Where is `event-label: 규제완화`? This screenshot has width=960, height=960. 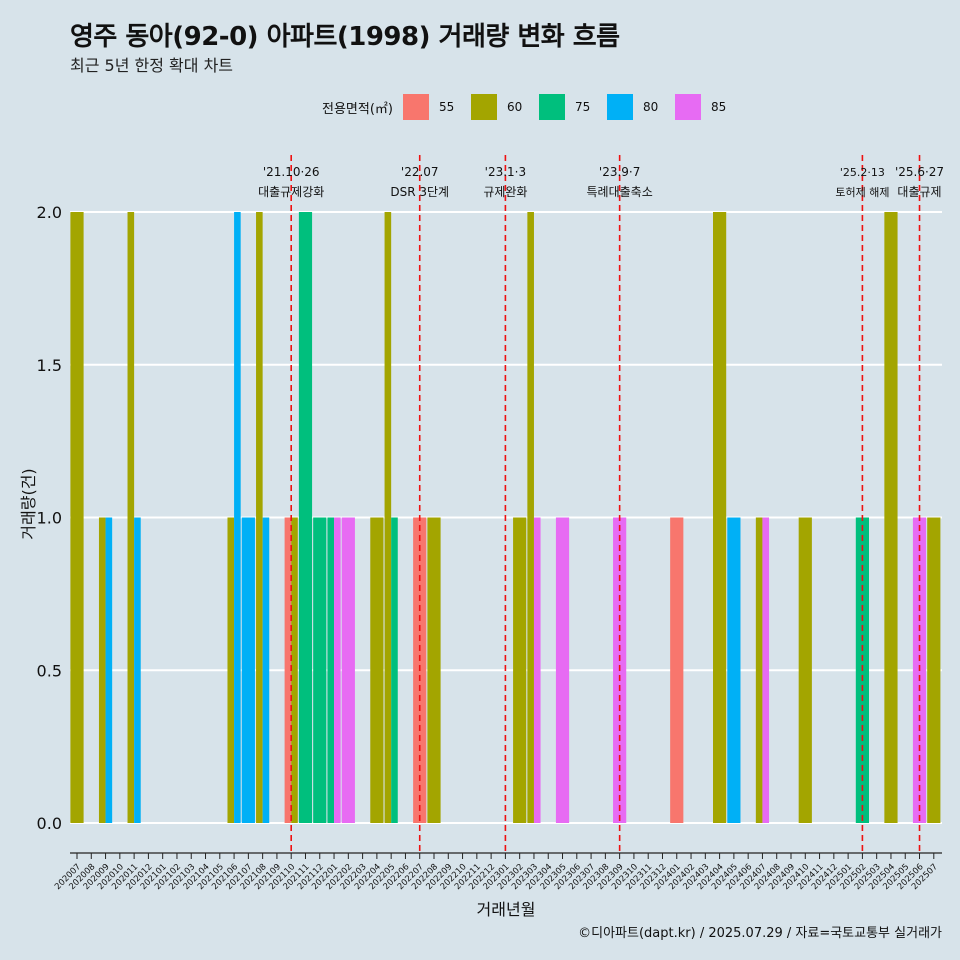
event-label: 규제완화 is located at coordinates (505, 192).